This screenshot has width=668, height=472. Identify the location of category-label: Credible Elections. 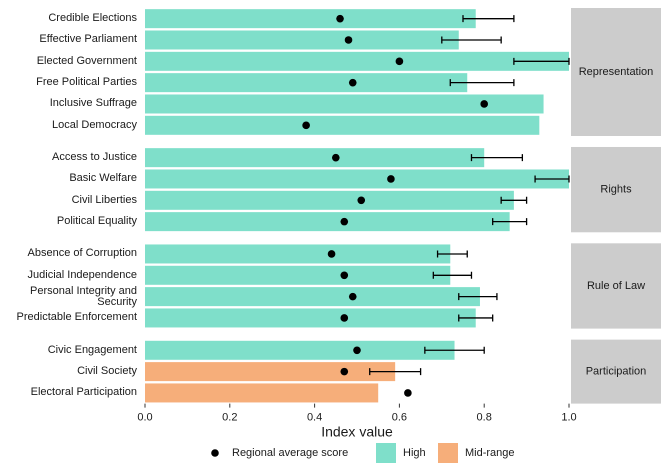
(92, 18).